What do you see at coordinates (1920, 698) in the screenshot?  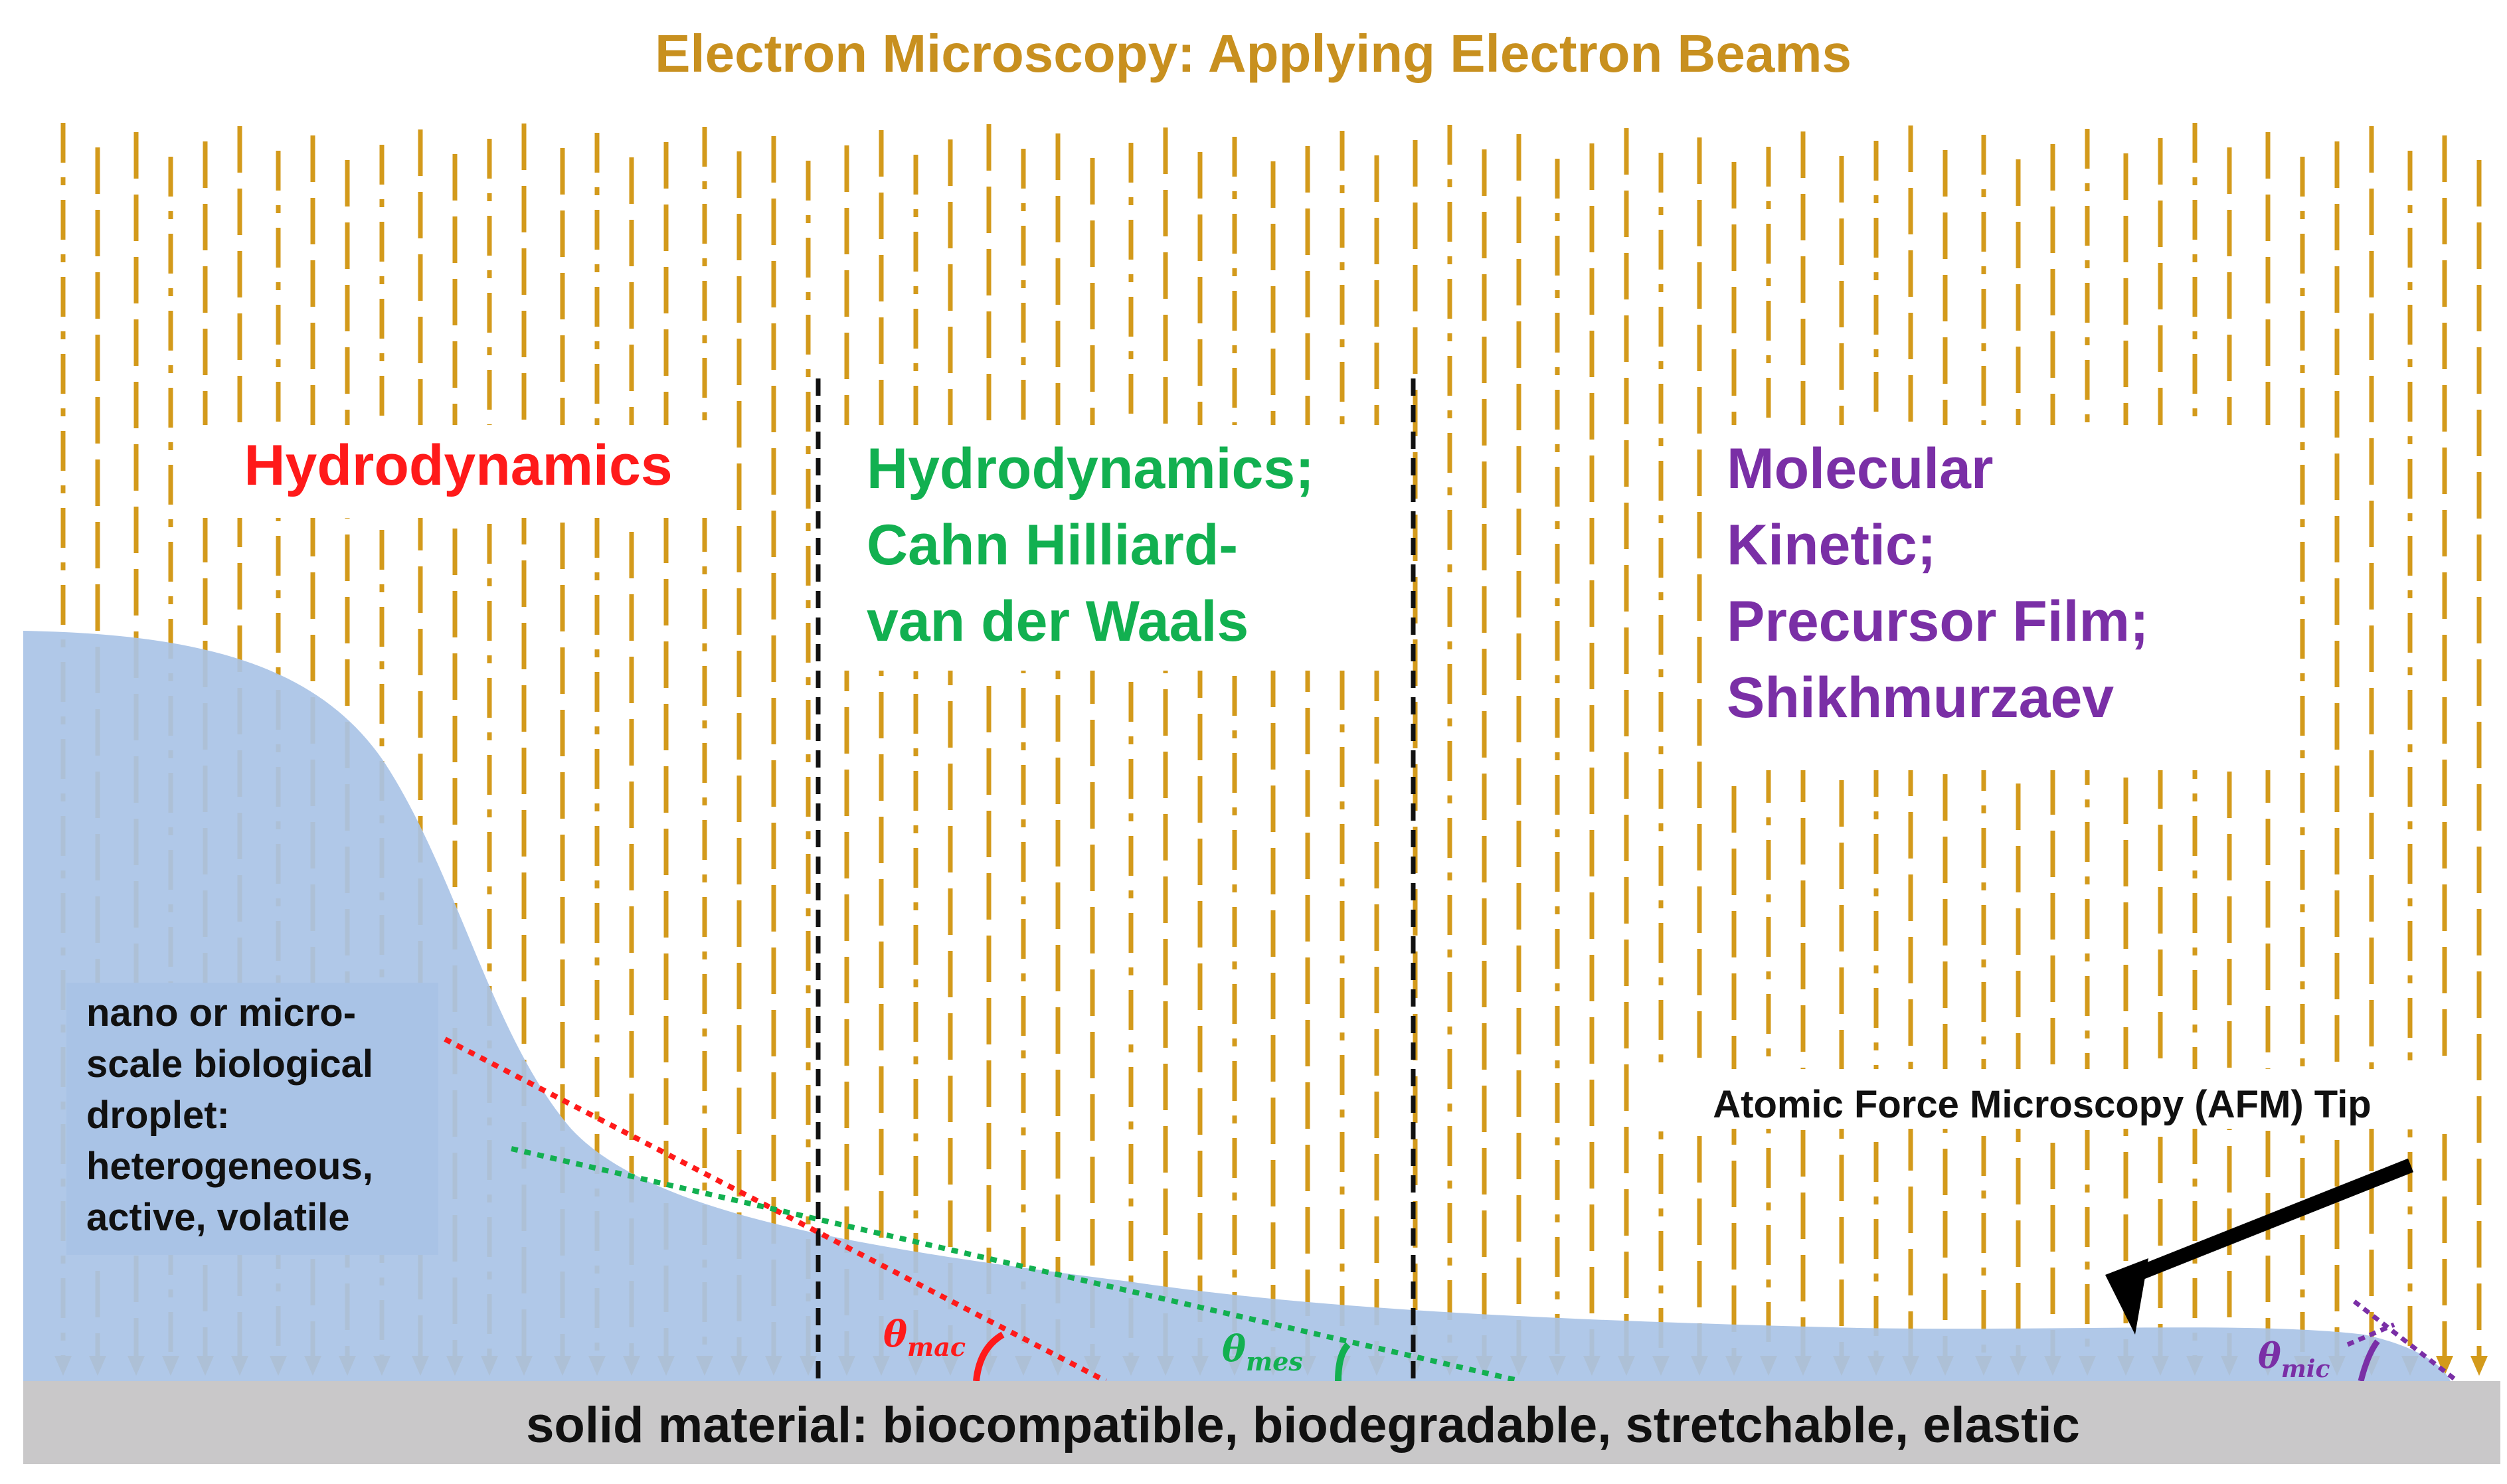 I see `molecular-line-4: Shikhmurzaev` at bounding box center [1920, 698].